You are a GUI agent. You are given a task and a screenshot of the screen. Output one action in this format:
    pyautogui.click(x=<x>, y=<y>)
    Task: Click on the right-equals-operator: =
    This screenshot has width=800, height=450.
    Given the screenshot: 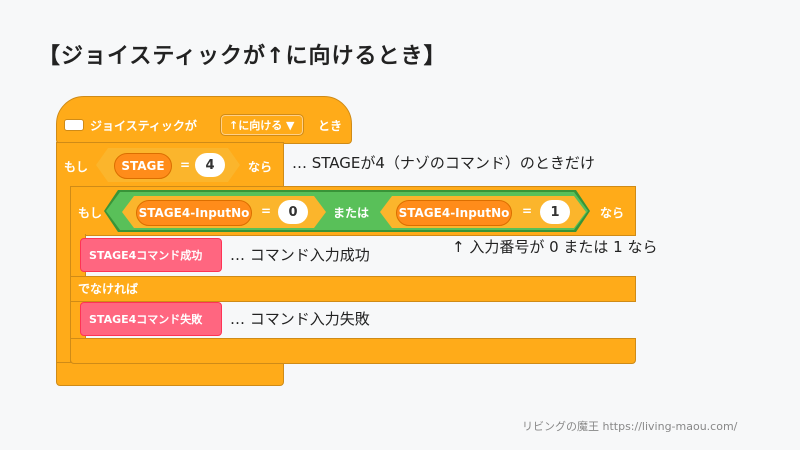 What is the action you would take?
    pyautogui.click(x=527, y=211)
    